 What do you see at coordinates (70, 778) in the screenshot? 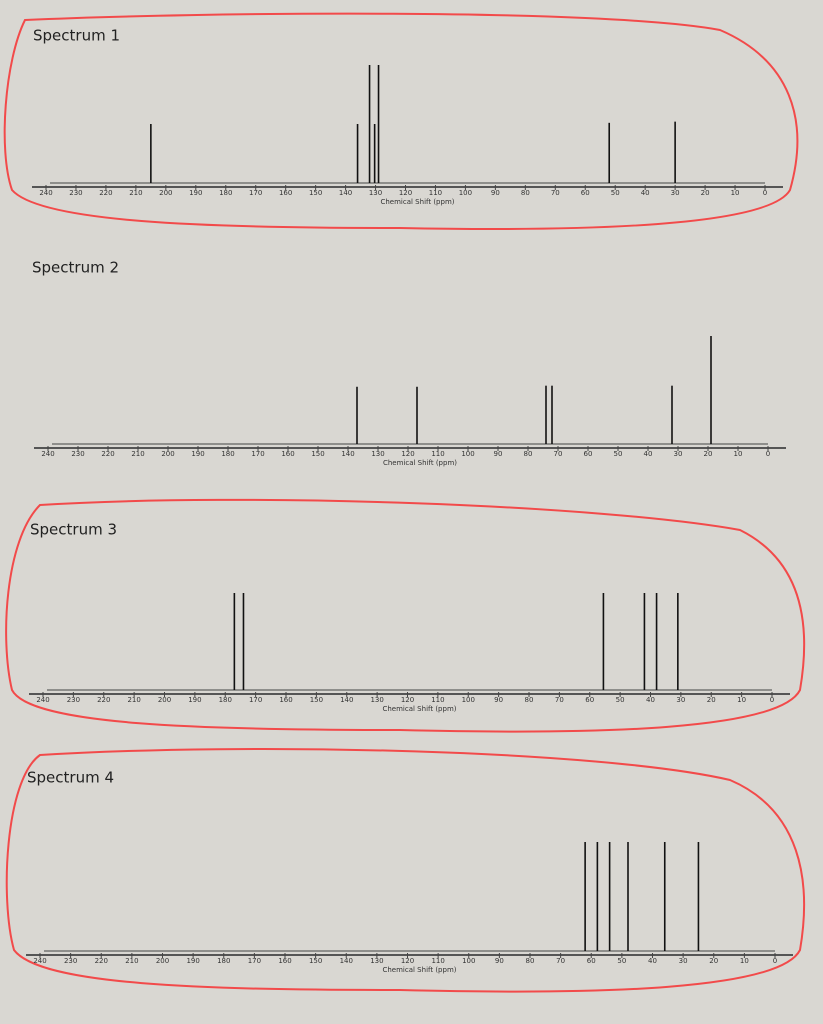
I see `chart-title: Spectrum 4` at bounding box center [70, 778].